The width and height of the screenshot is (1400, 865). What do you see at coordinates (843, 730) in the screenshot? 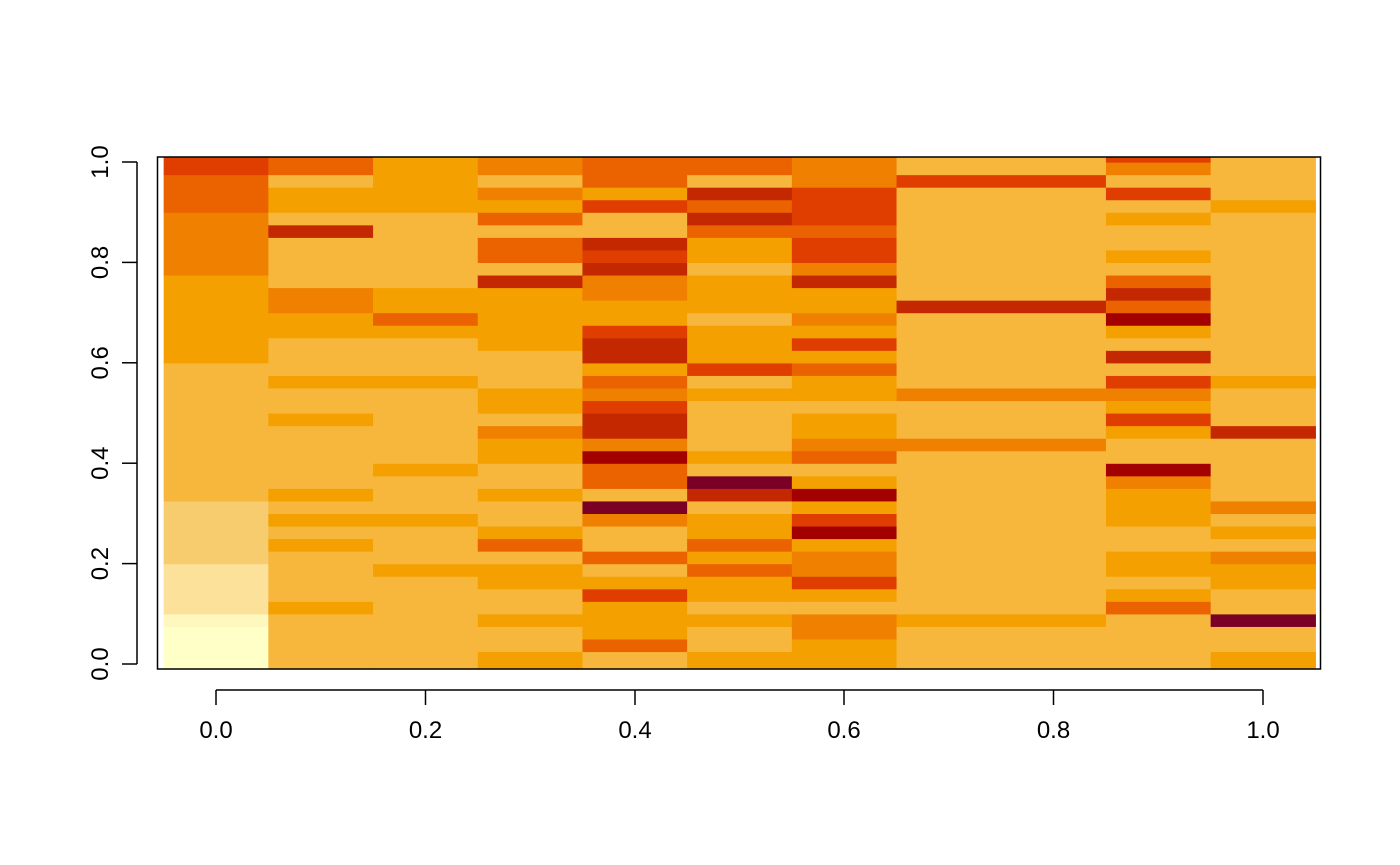
I see `x-tick-label: 0.6` at bounding box center [843, 730].